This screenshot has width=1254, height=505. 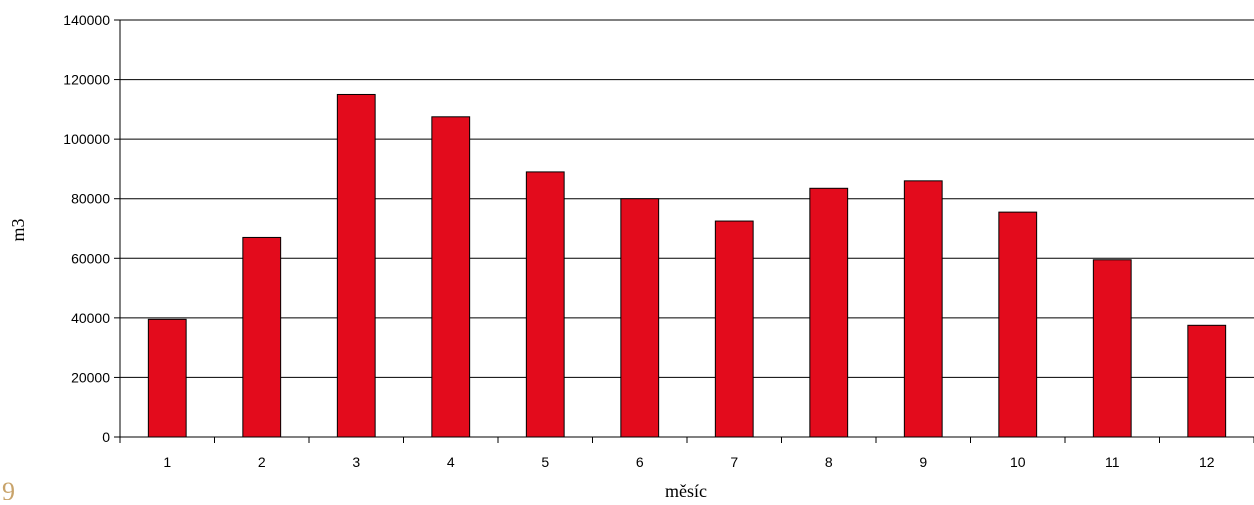 I want to click on y-tick-label: 0, so click(x=106, y=437).